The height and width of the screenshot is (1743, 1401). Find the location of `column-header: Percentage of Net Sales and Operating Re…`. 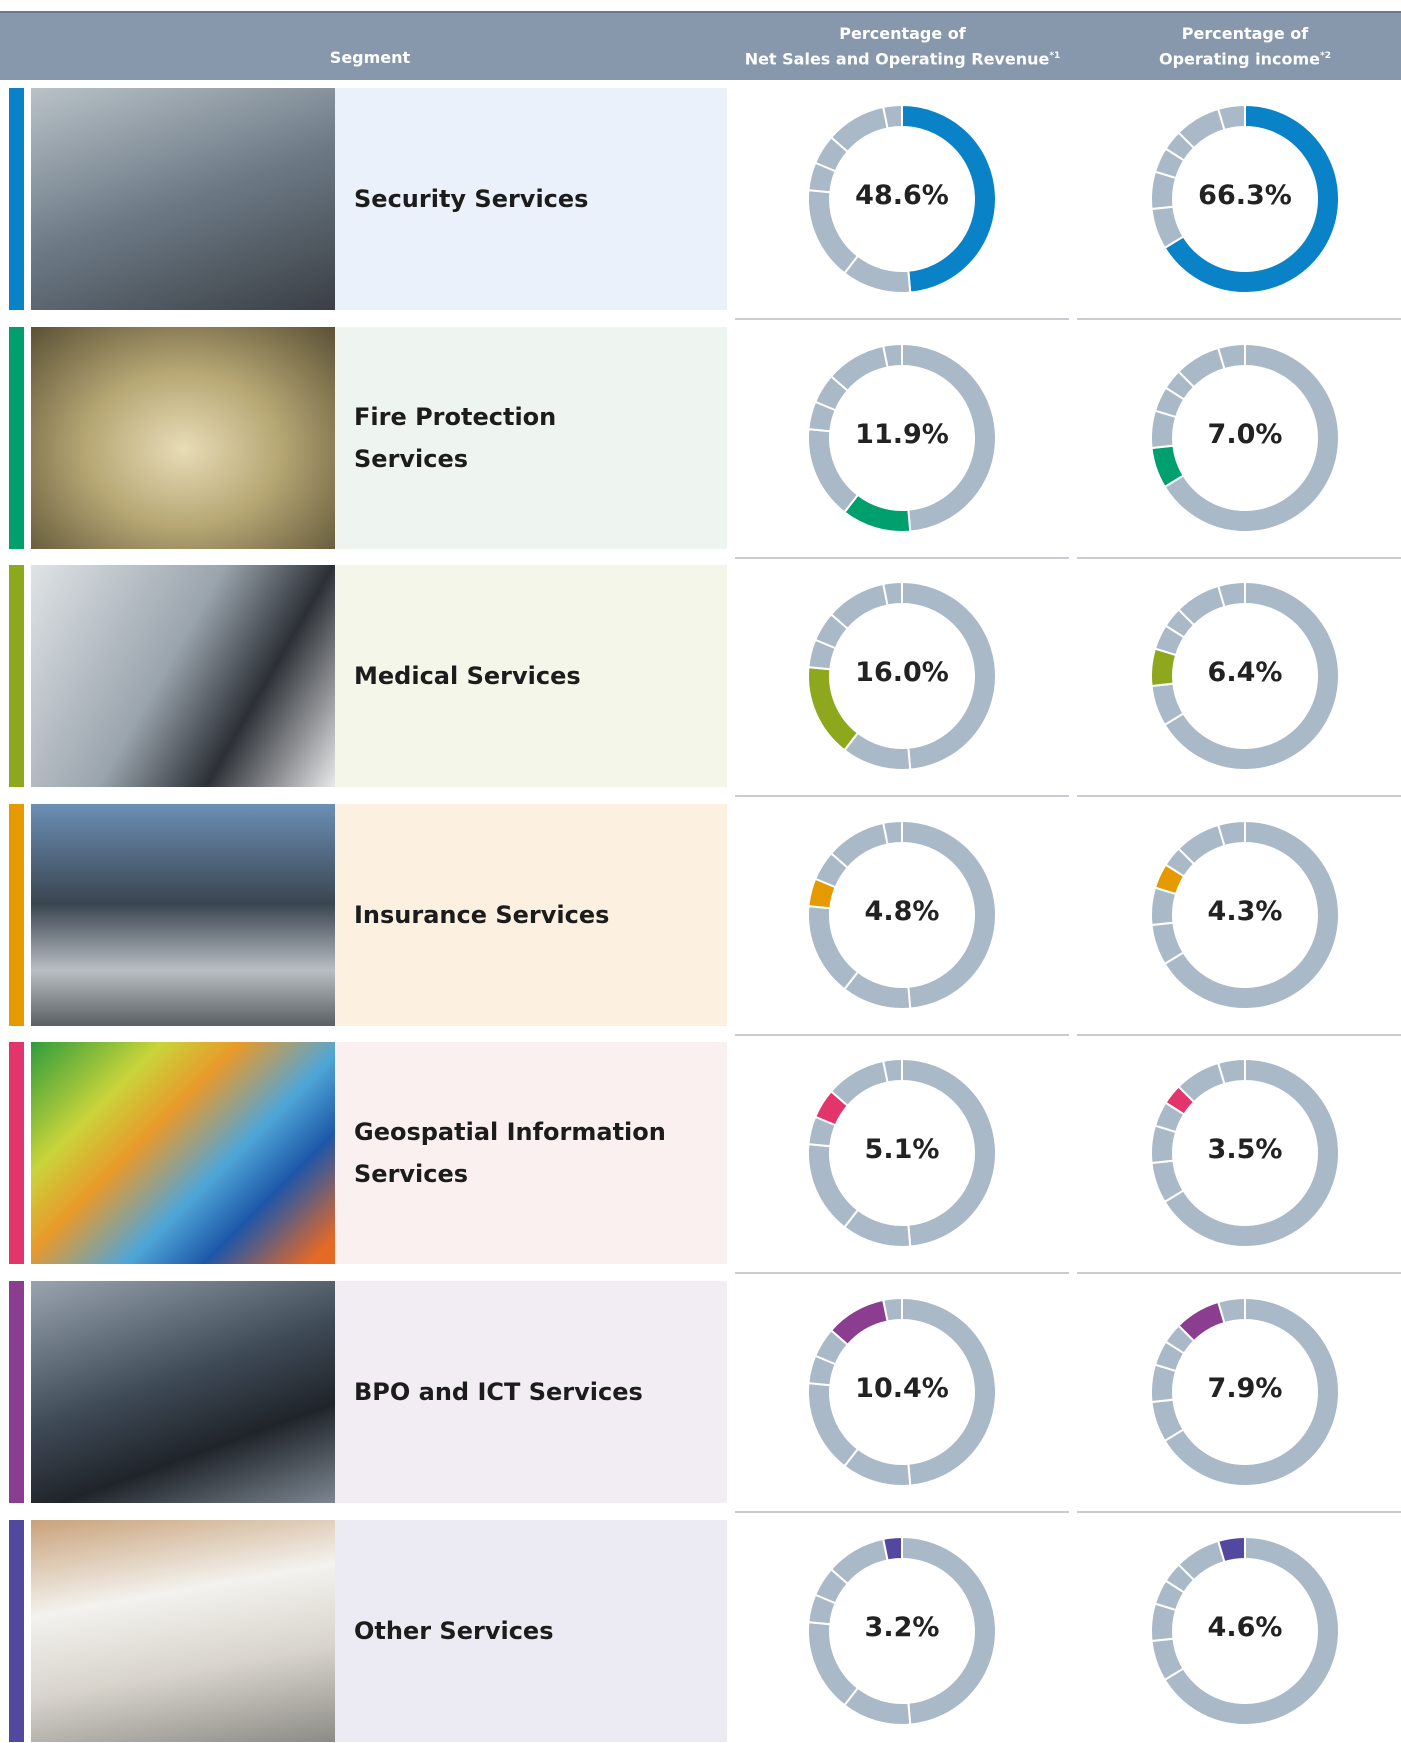

column-header: Percentage of Net Sales and Operating Re… is located at coordinates (902, 46).